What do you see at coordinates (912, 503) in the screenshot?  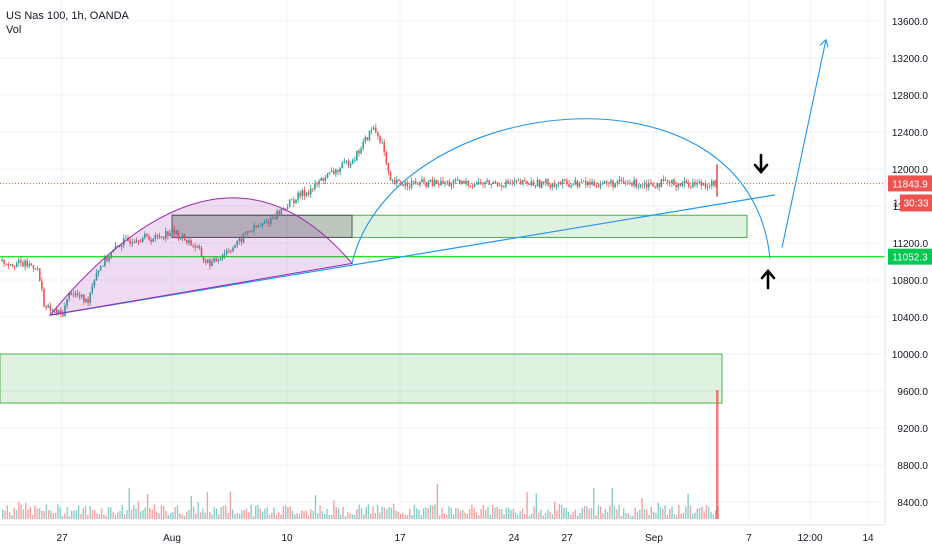 I see `price-tick-label: 8400.0` at bounding box center [912, 503].